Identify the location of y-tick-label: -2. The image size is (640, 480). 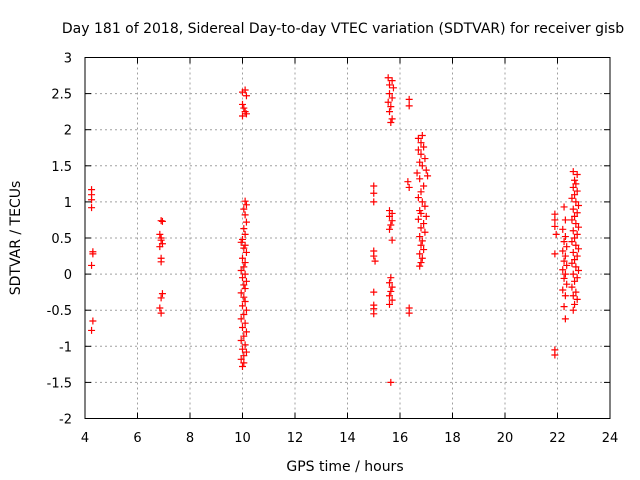
(65, 420).